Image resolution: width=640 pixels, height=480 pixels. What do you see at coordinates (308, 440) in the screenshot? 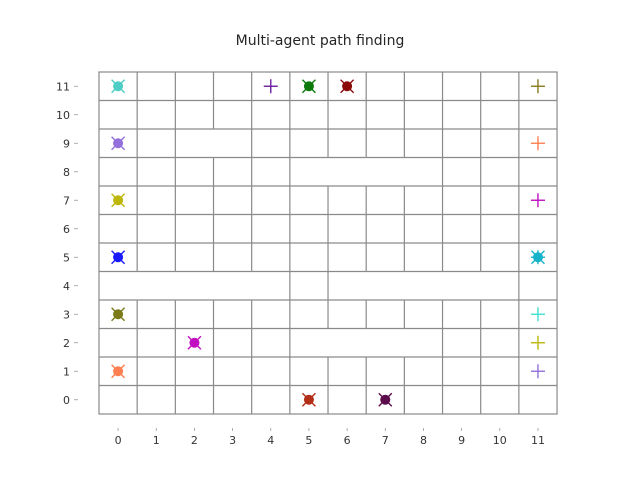
I see `x-tick-label: 5` at bounding box center [308, 440].